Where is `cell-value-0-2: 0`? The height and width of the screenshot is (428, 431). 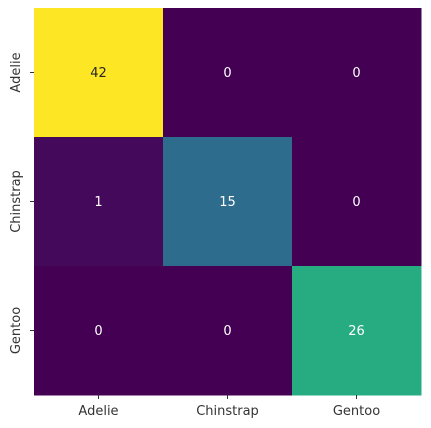 cell-value-0-2: 0 is located at coordinates (356, 73).